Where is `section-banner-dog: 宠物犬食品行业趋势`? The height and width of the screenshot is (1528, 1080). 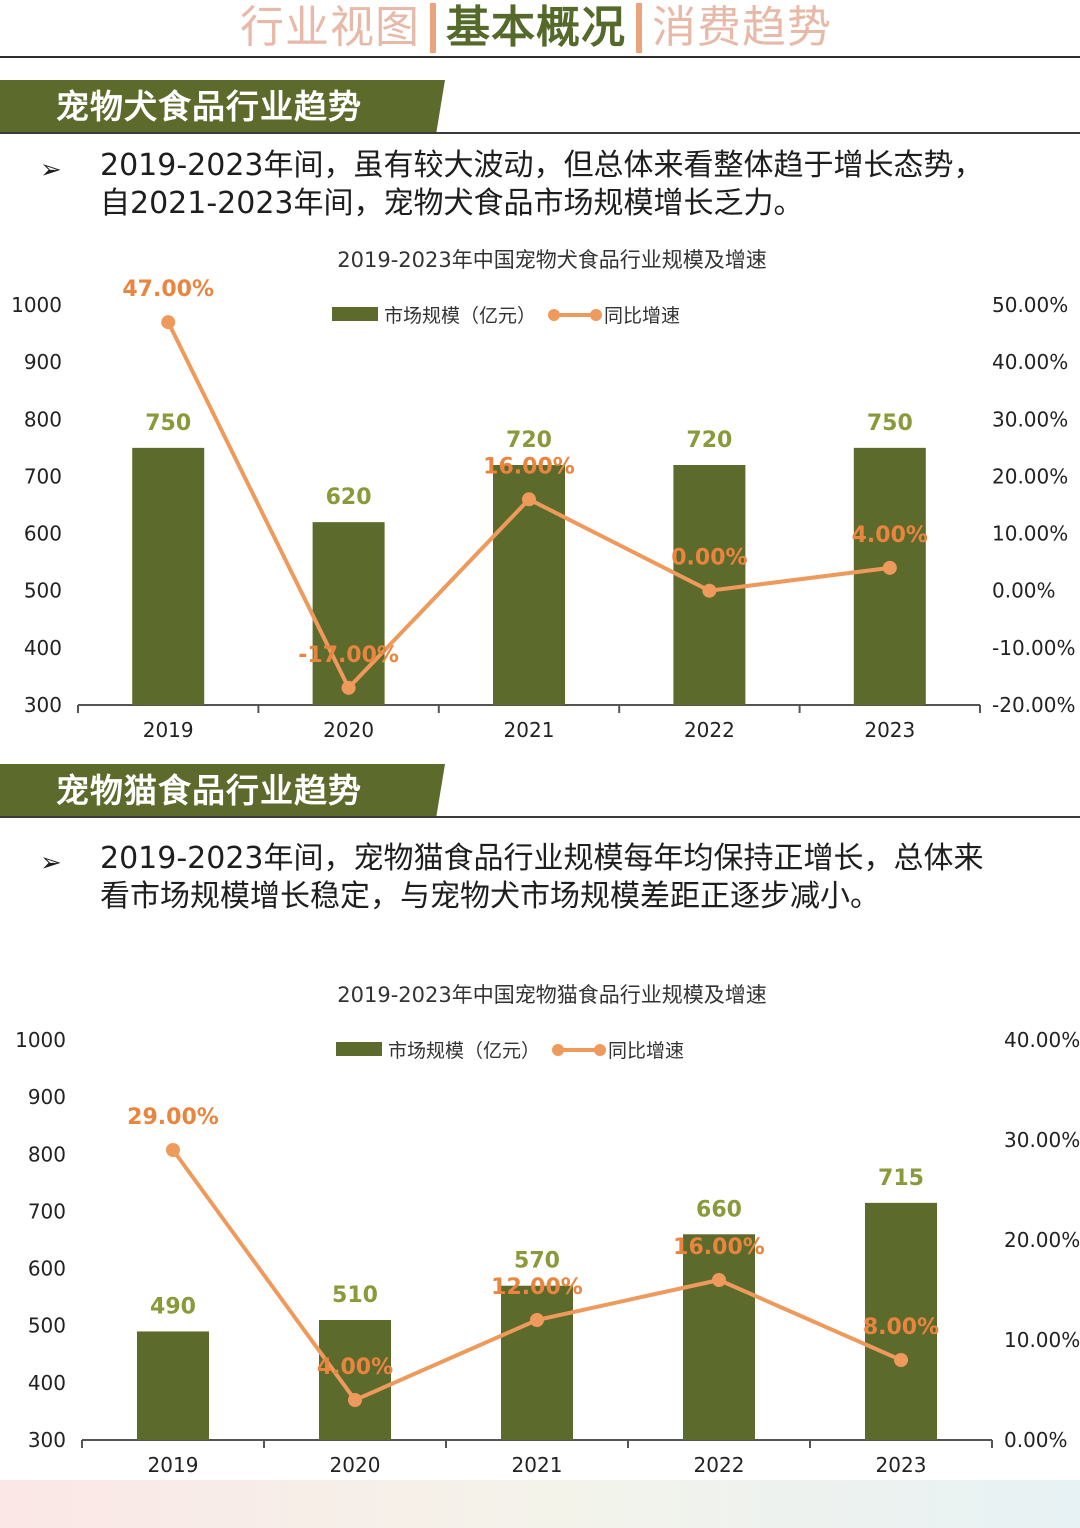 section-banner-dog: 宠物犬食品行业趋势 is located at coordinates (222, 107).